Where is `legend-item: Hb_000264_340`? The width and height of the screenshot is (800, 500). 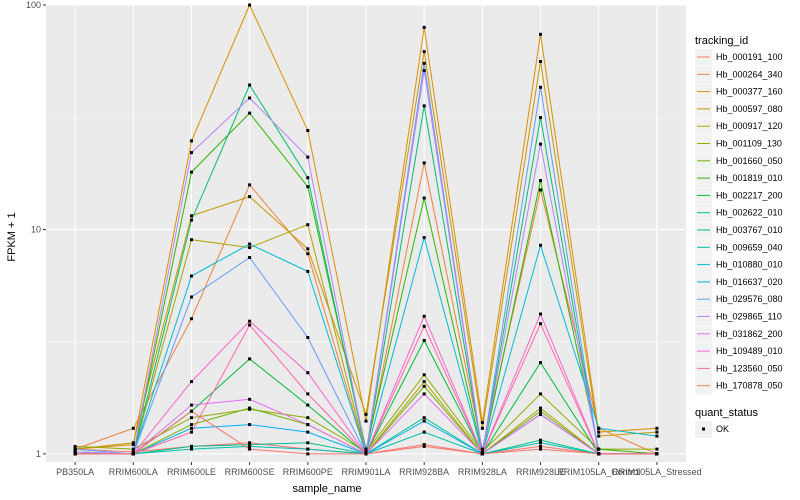
legend-item: Hb_000264_340 is located at coordinates (739, 75).